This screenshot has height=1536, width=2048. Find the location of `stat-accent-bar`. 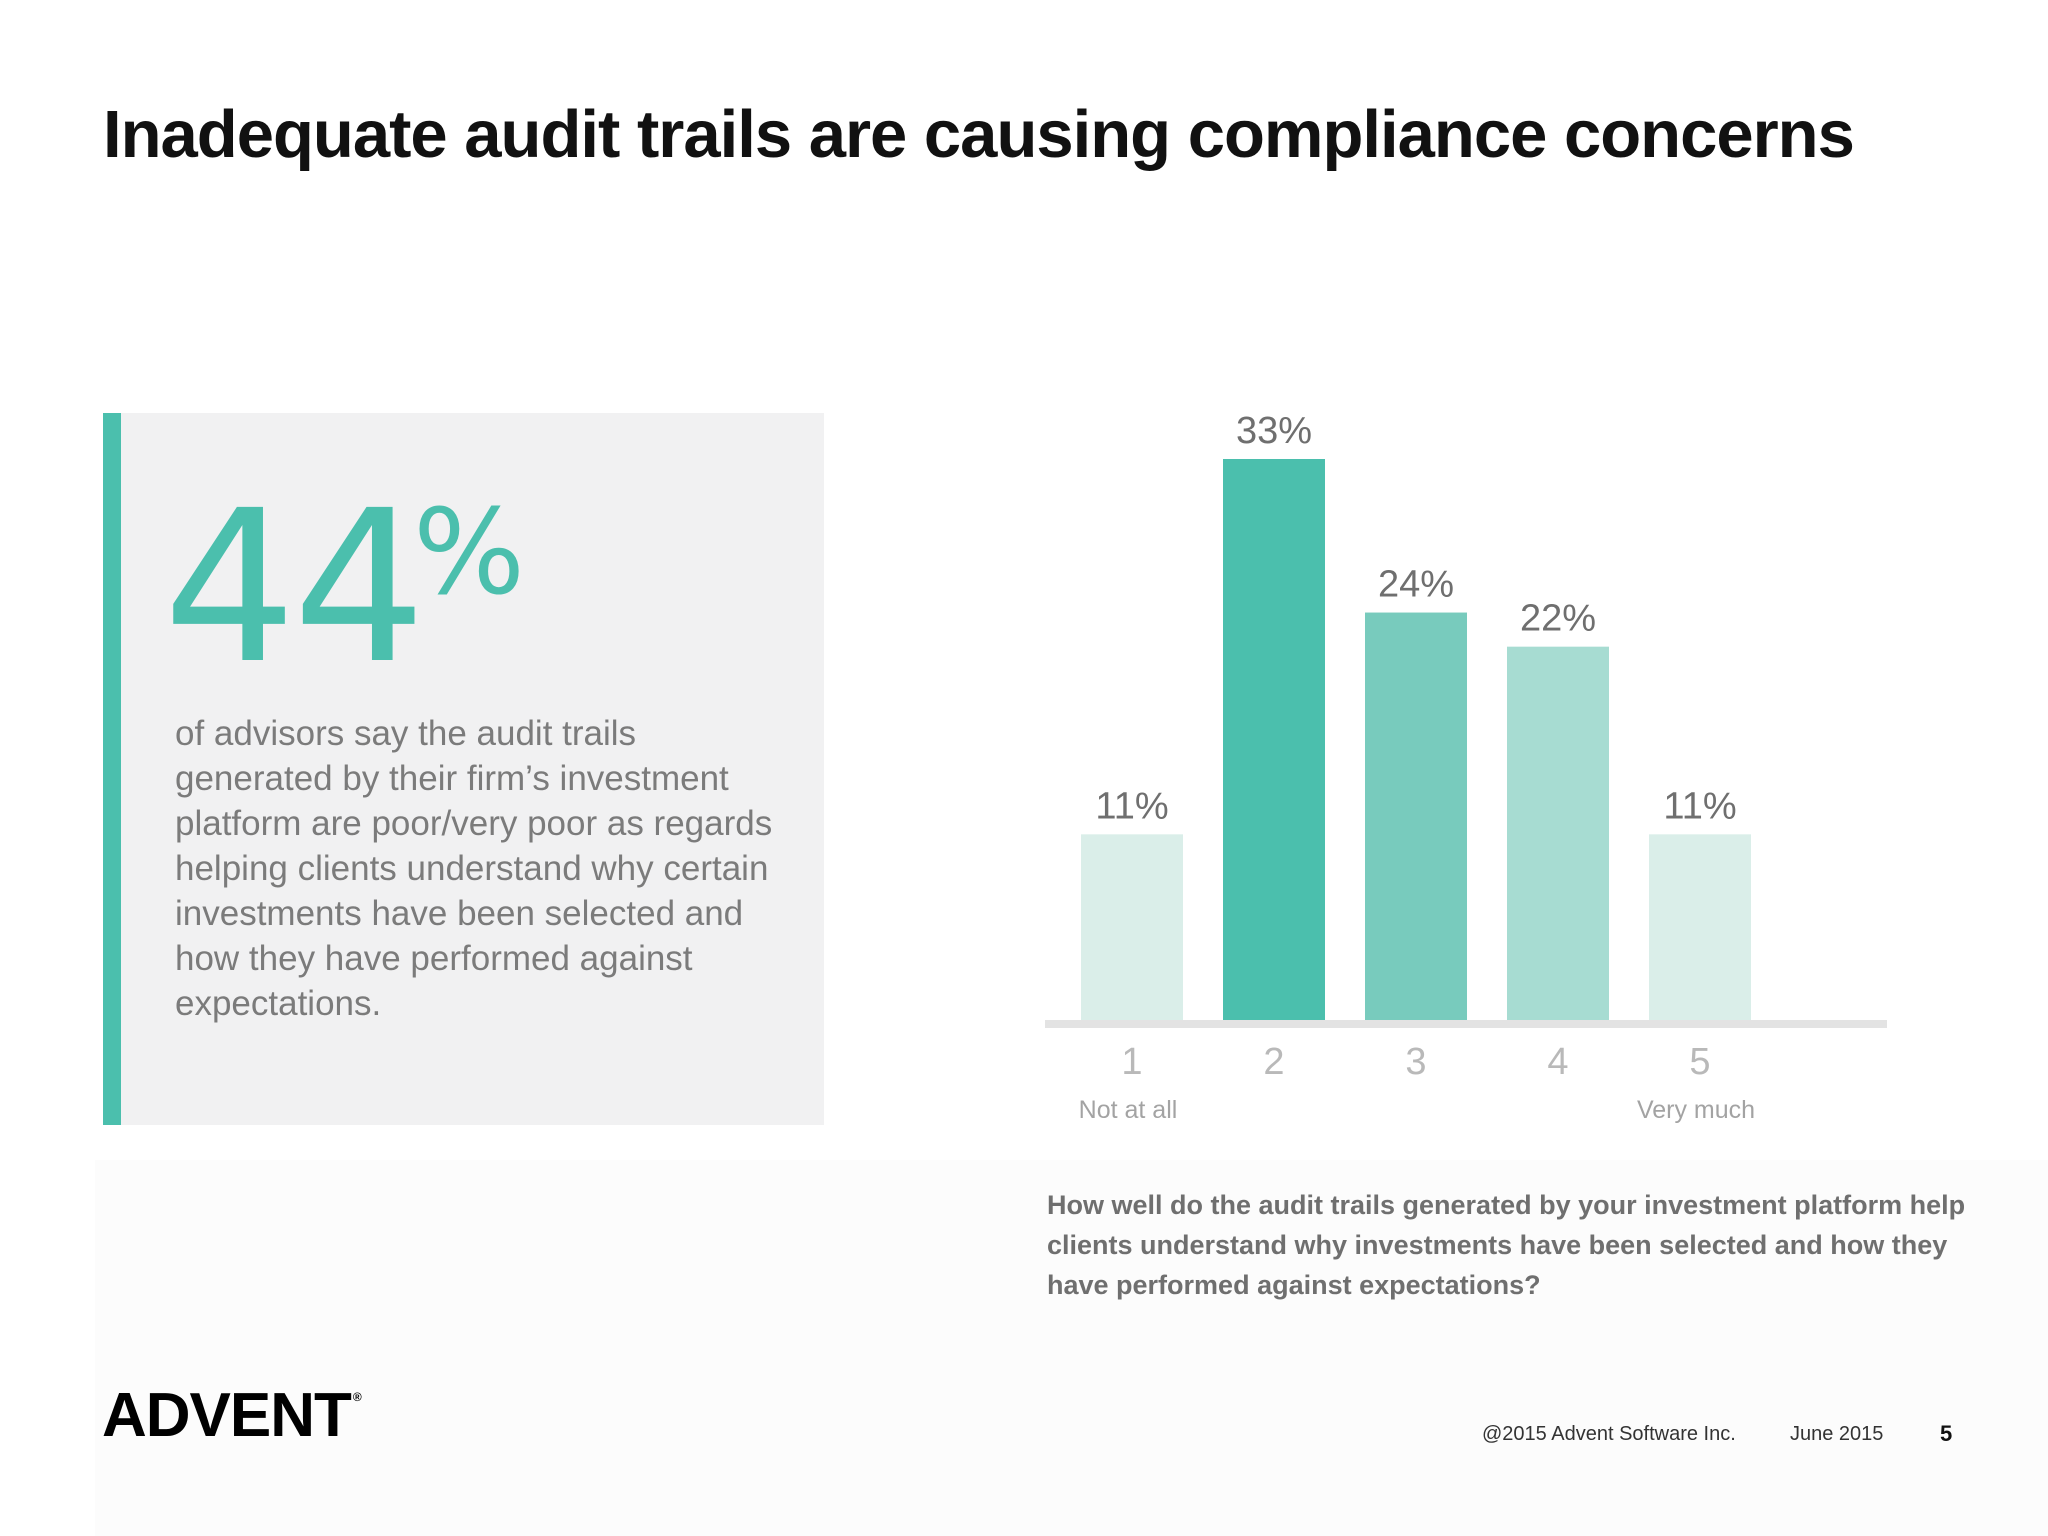

stat-accent-bar is located at coordinates (112, 769).